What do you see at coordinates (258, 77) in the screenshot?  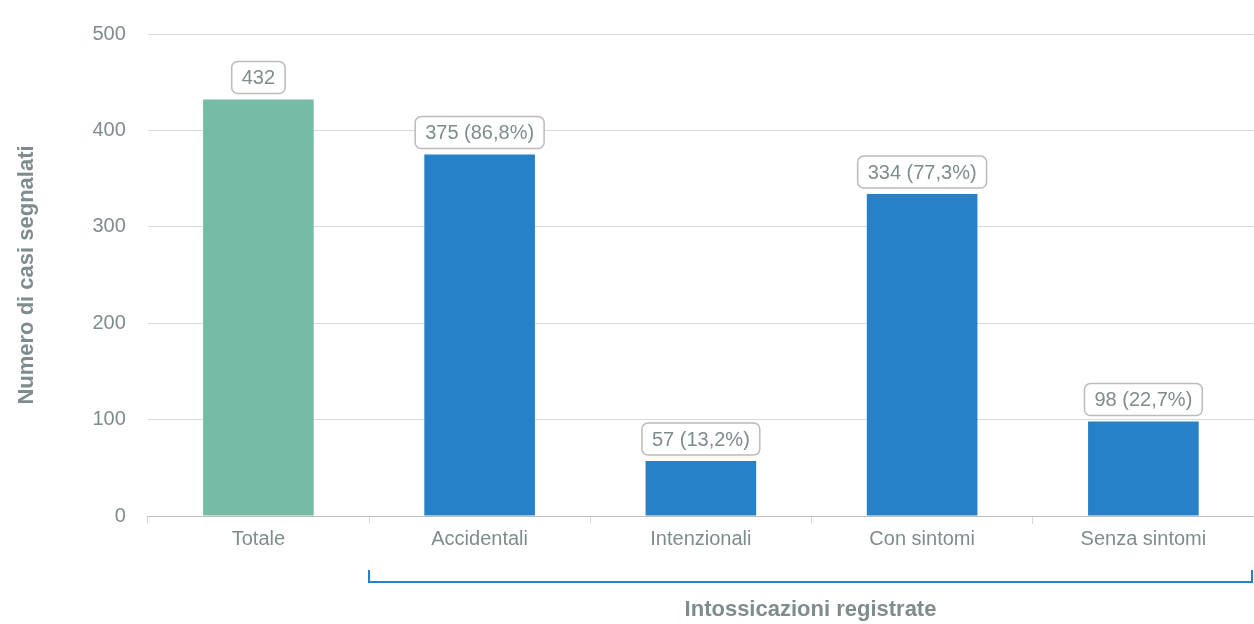 I see `data-label: 432` at bounding box center [258, 77].